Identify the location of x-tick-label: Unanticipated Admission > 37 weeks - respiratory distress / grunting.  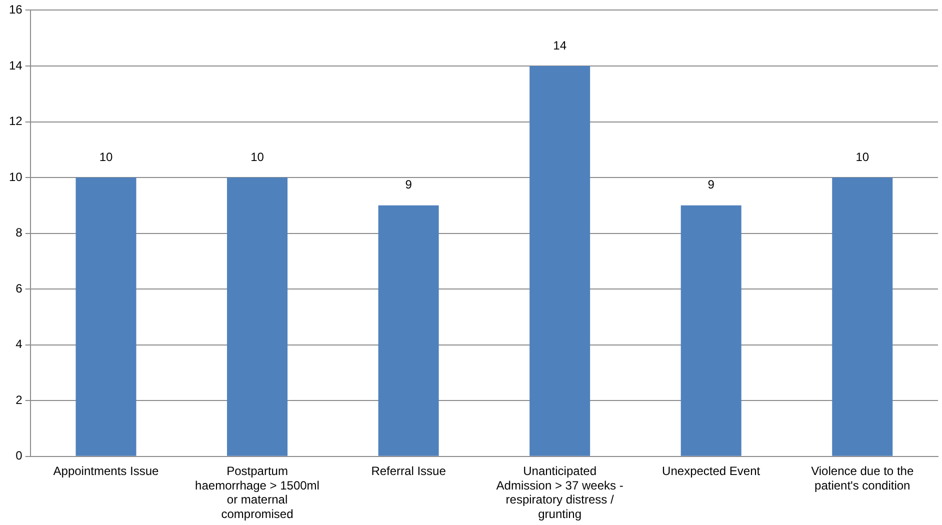
(560, 493).